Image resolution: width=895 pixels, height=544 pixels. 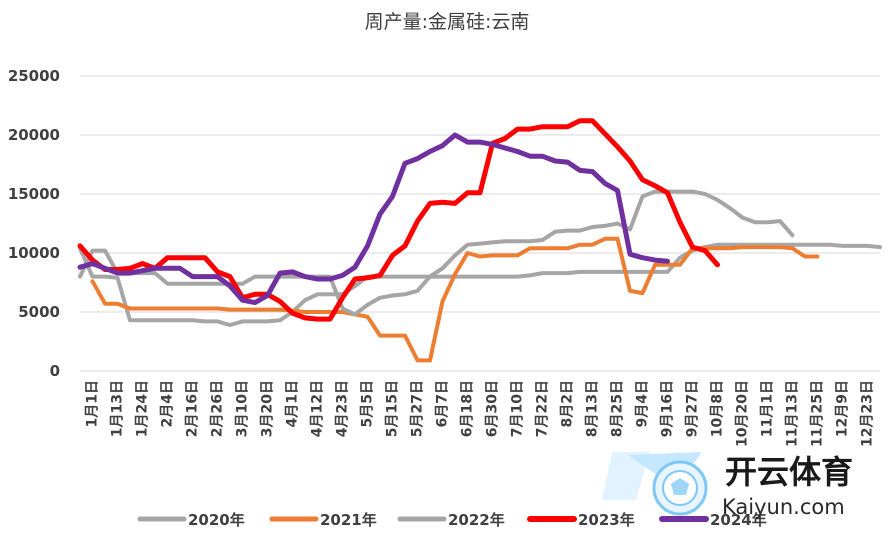 I want to click on y-tick-label: 0, so click(x=55, y=371).